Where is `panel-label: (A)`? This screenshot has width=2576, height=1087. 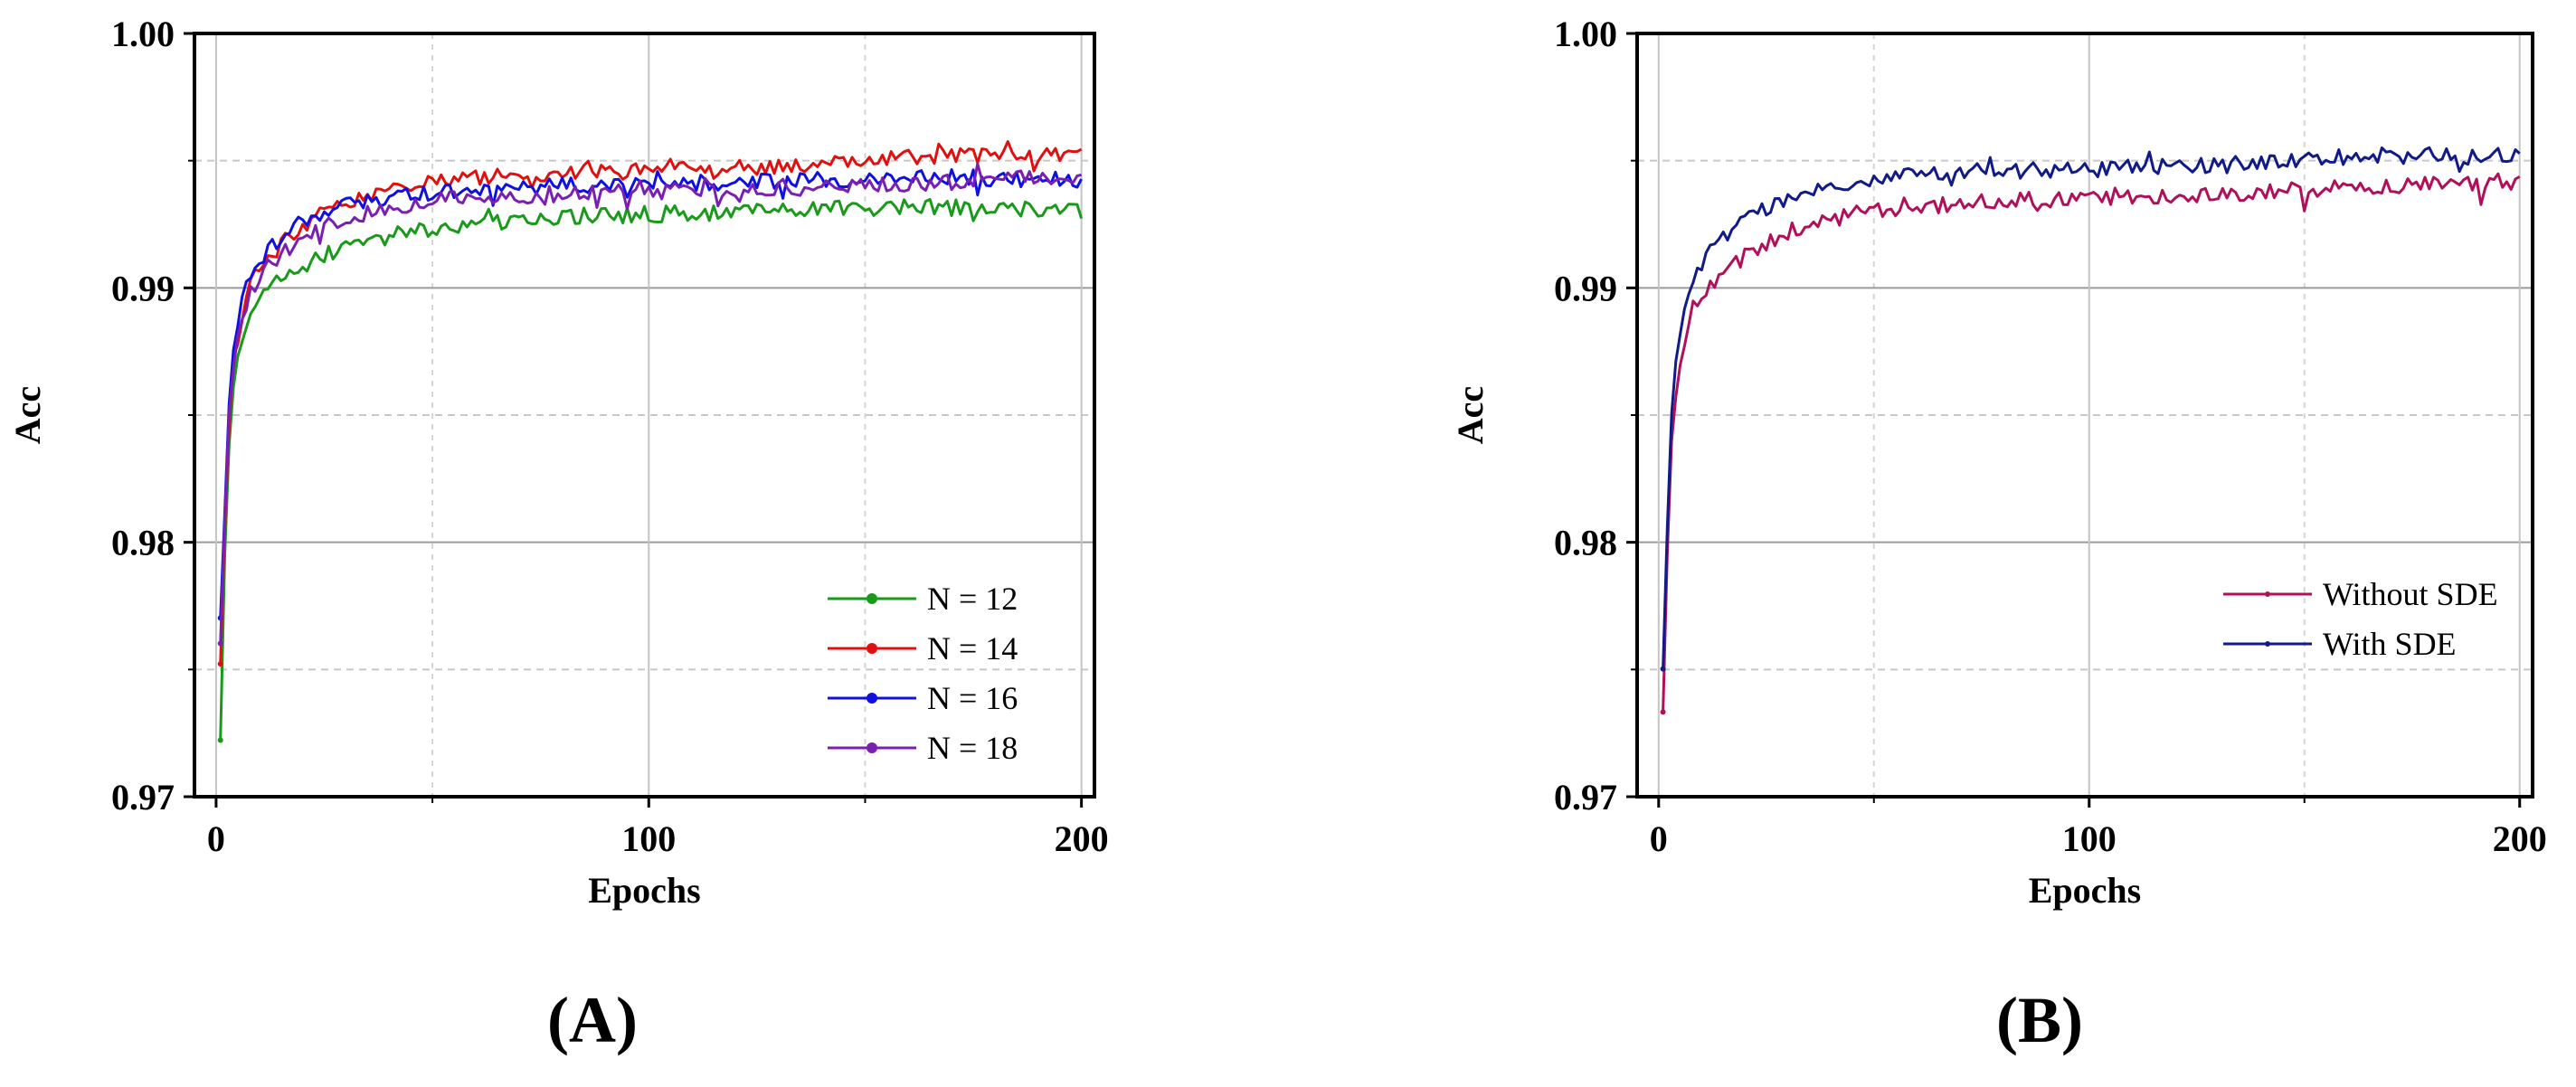 panel-label: (A) is located at coordinates (592, 1020).